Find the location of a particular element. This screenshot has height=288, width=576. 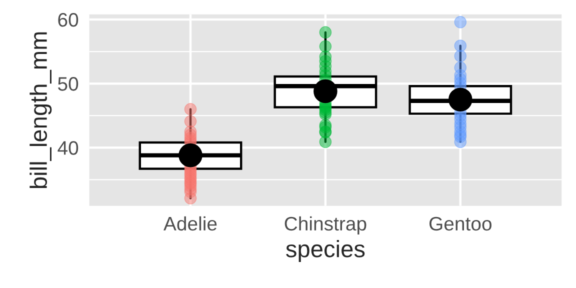

x-axis-title: species is located at coordinates (325, 251).